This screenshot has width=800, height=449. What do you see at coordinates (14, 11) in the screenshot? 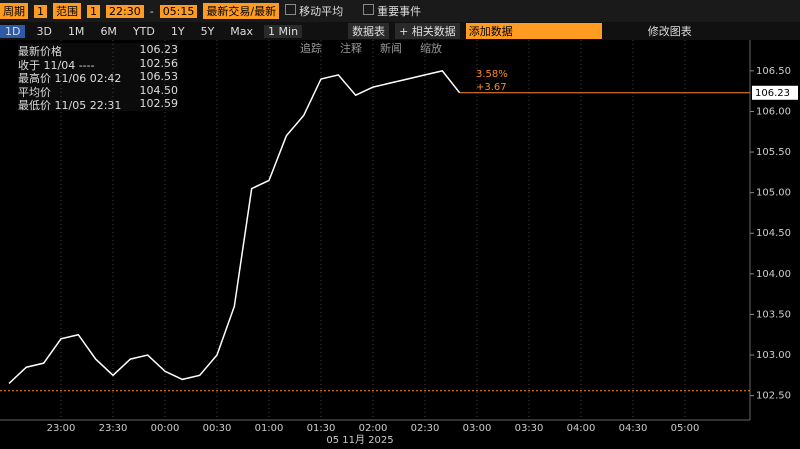
I see `period-label: 周期` at bounding box center [14, 11].